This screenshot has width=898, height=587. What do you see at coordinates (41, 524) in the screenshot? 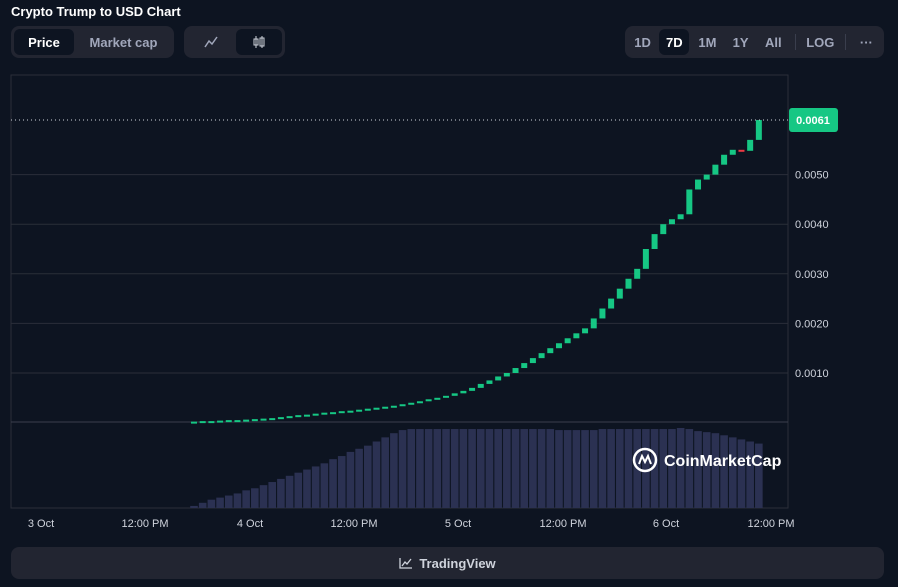
I see `x-tick-label: 3 Oct` at bounding box center [41, 524].